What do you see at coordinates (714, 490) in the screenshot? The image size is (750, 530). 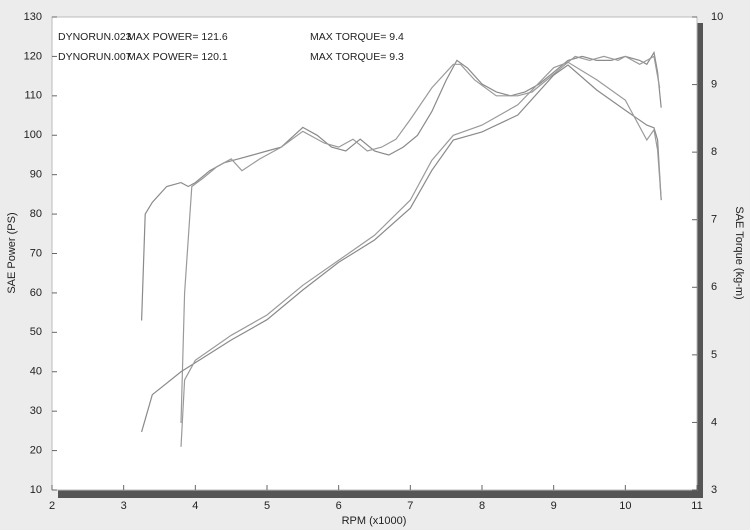 I see `y2-tick-label: 3` at bounding box center [714, 490].